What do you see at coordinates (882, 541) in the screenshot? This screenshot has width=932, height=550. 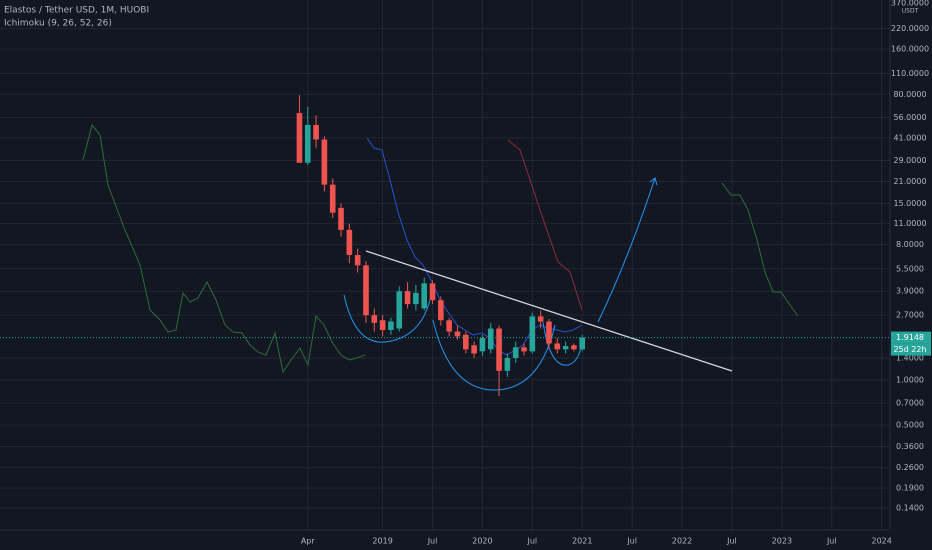 I see `x-tick-label: 2024` at bounding box center [882, 541].